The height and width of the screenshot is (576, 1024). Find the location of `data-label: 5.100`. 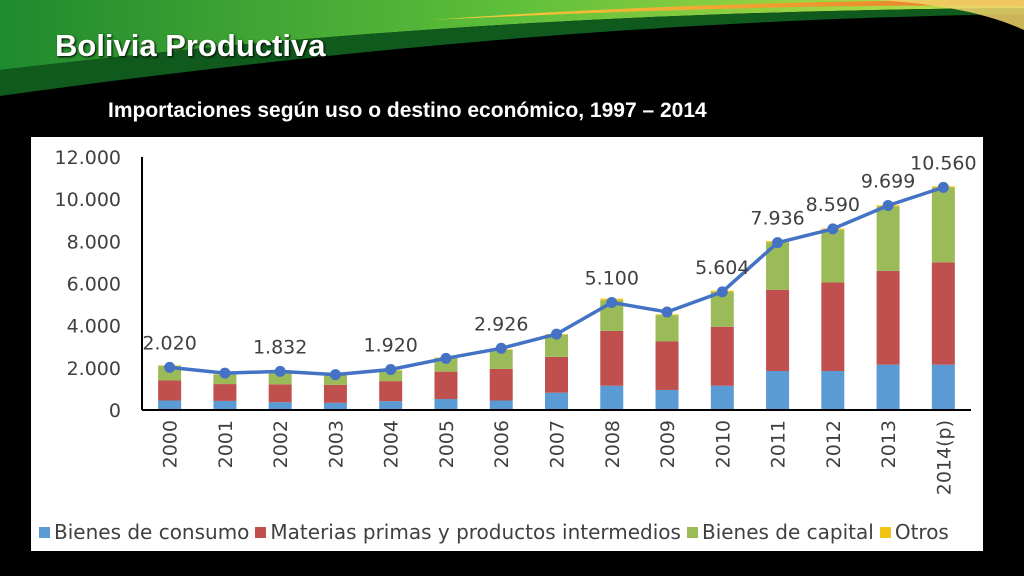

data-label: 5.100 is located at coordinates (612, 278).